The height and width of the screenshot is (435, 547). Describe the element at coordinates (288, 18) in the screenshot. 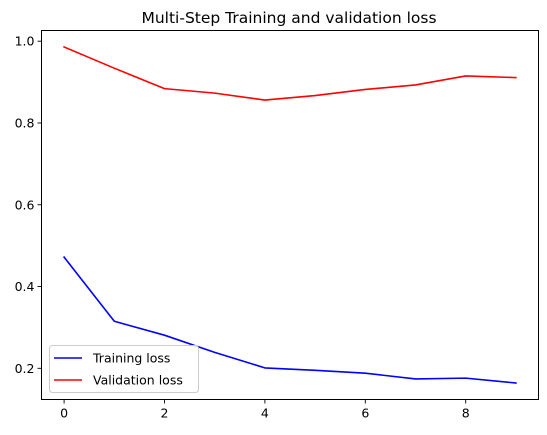

I see `chart-title: Multi-Step Training and validation loss` at that location.